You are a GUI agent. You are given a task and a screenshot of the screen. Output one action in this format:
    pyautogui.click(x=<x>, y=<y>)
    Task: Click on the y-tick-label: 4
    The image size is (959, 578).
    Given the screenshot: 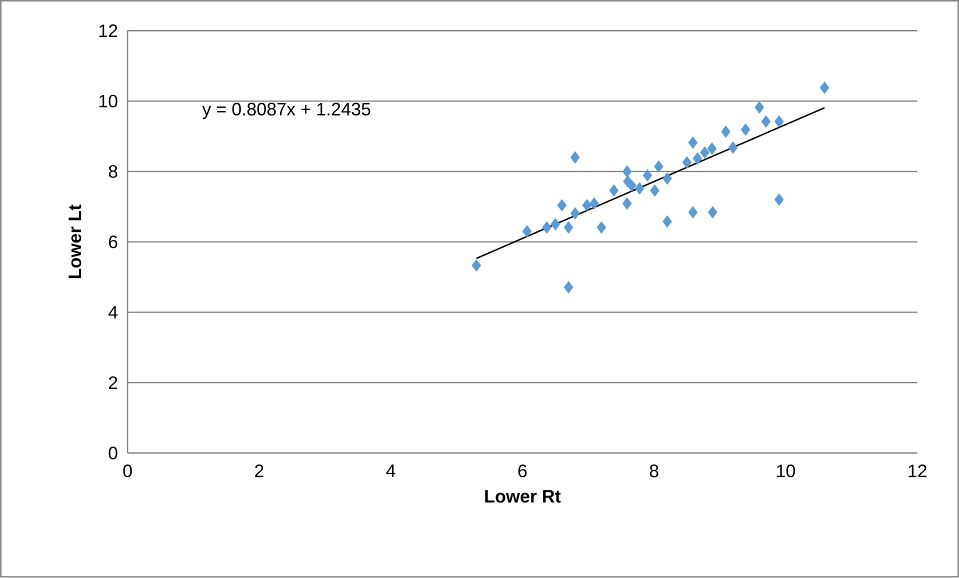 What is the action you would take?
    pyautogui.click(x=113, y=312)
    